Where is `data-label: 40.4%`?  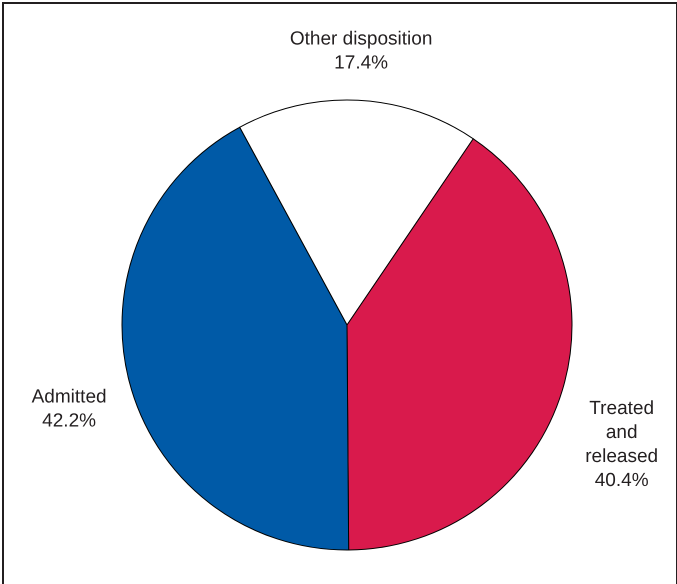
data-label: 40.4% is located at coordinates (621, 481).